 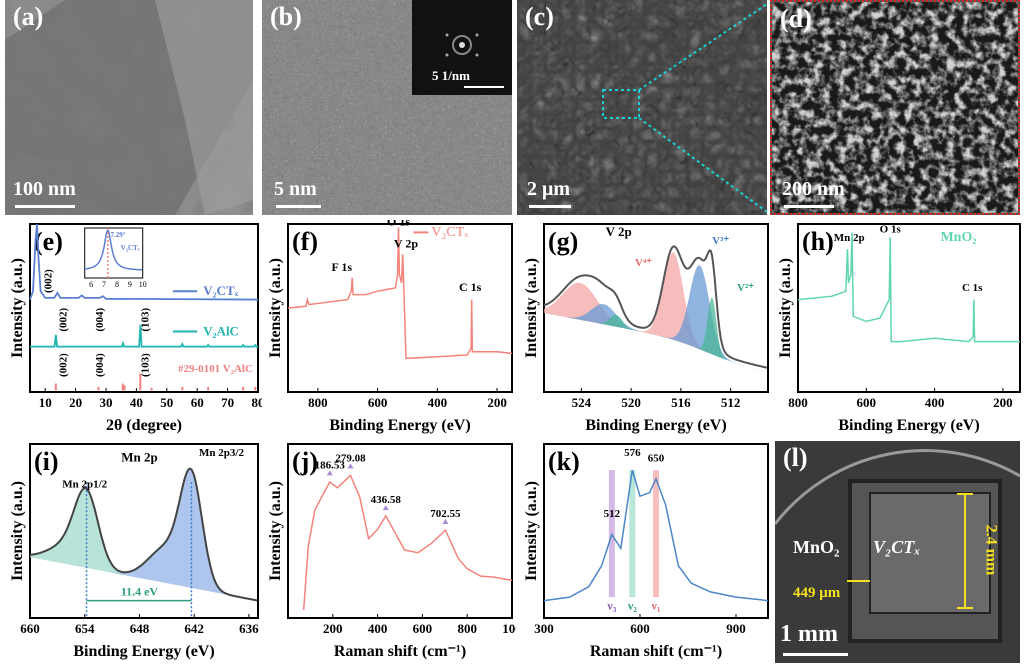 What do you see at coordinates (796, 18) in the screenshot?
I see `panel-label-d: (d)` at bounding box center [796, 18].